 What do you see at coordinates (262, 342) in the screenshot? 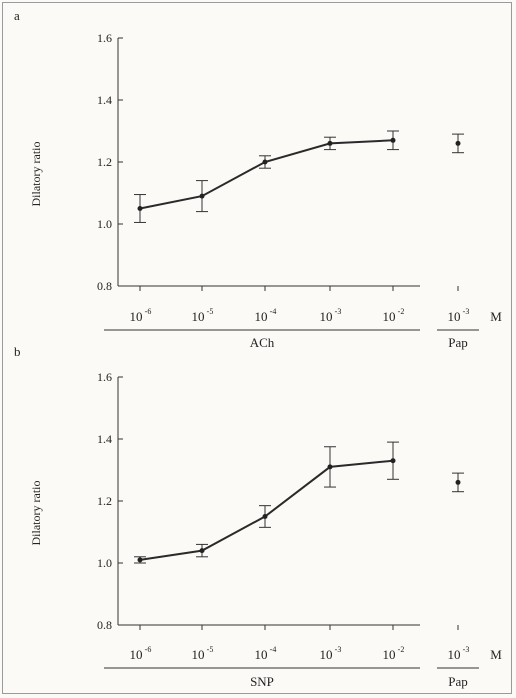
I see `agent-label: ACh` at bounding box center [262, 342].